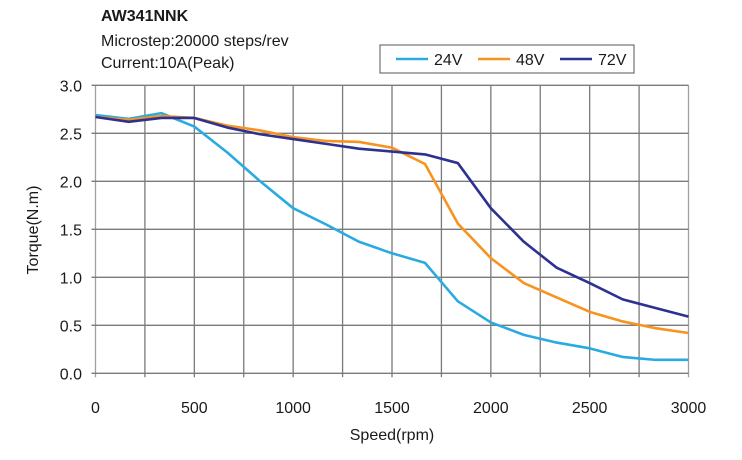 The height and width of the screenshot is (460, 742). I want to click on legend-label-24V: 24V, so click(448, 60).